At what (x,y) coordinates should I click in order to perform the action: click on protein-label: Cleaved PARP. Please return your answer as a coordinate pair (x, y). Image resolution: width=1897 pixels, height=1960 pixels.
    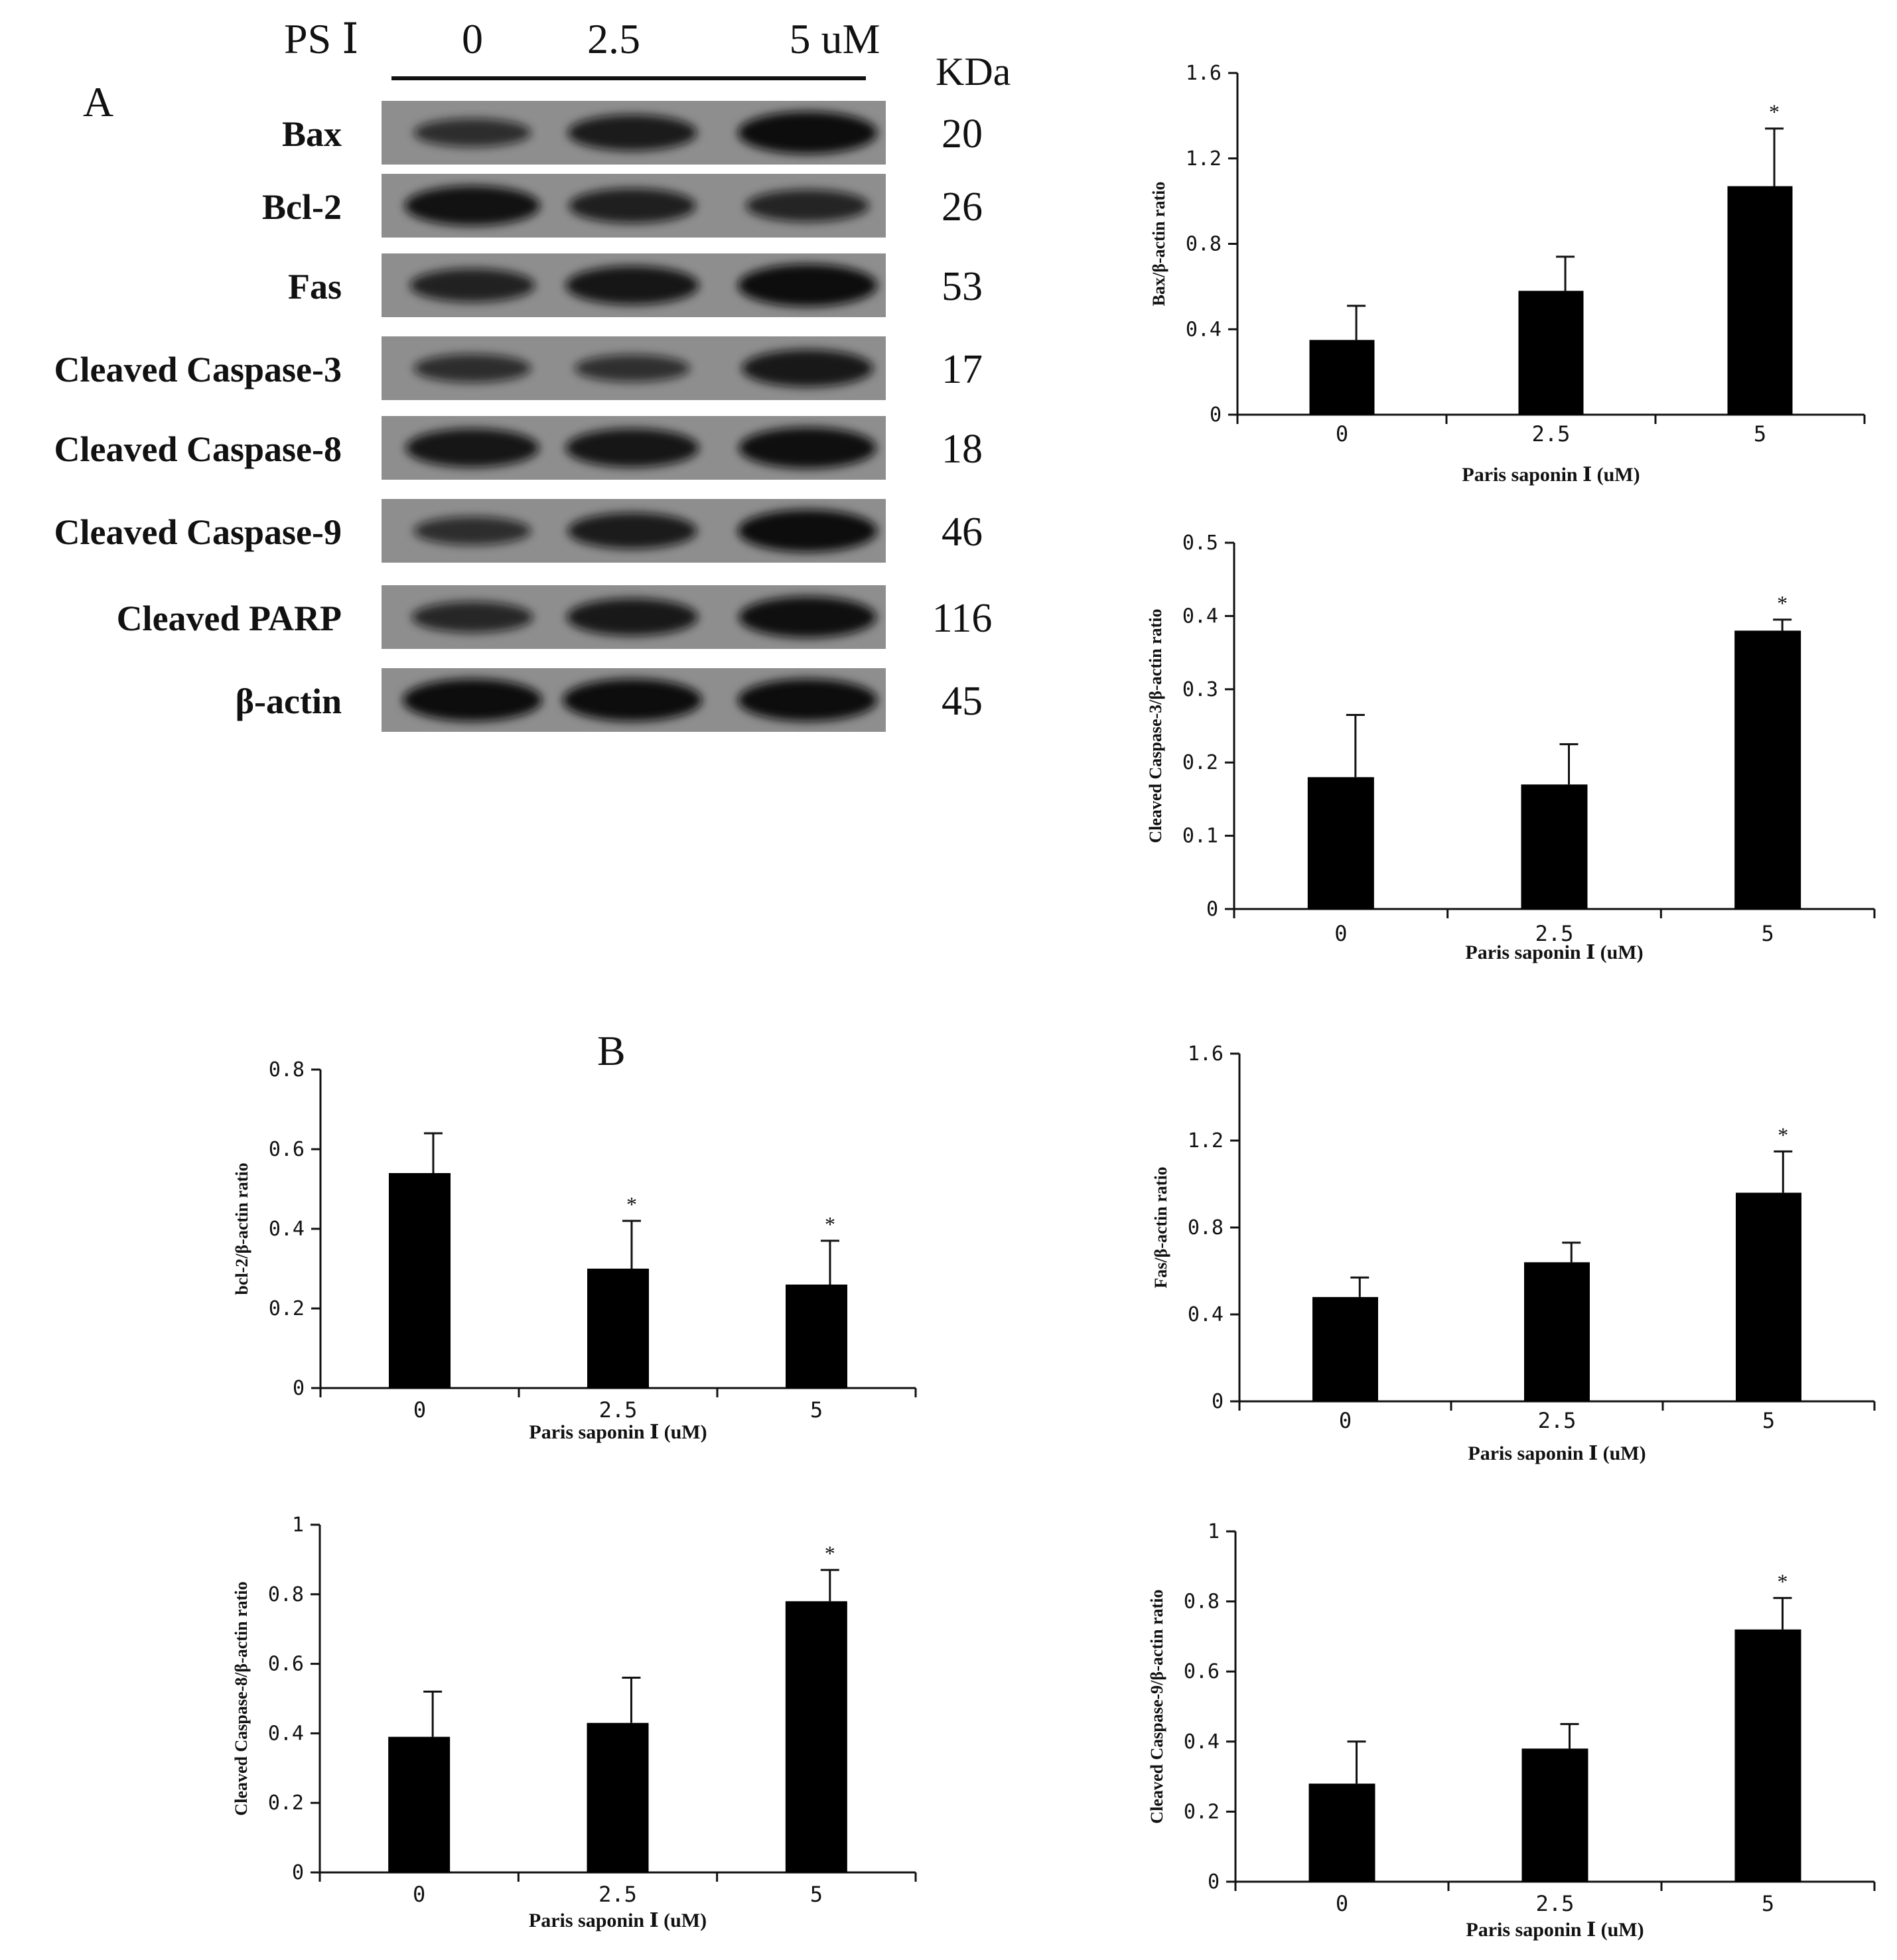
    Looking at the image, I should click on (230, 618).